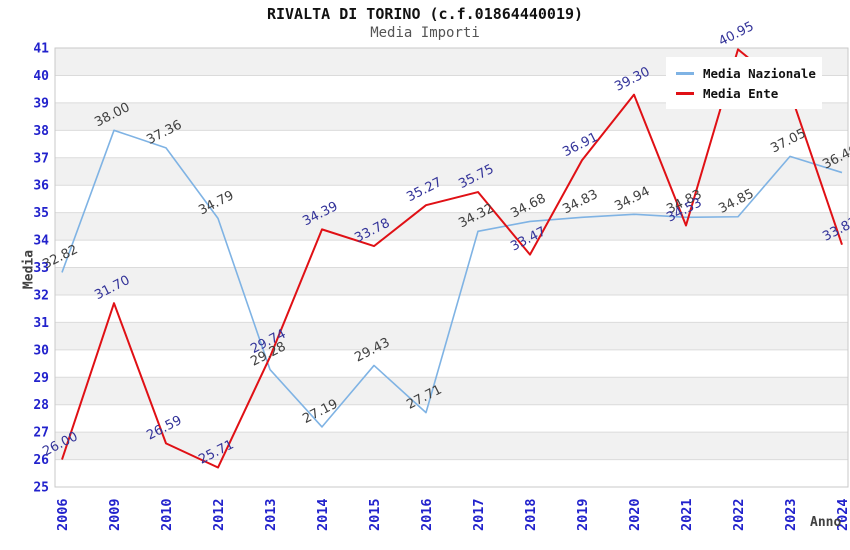 This screenshot has height=550, width=850. Describe the element at coordinates (425, 14) in the screenshot. I see `chart-title: RIVALTA DI TORINO (c.f.01864440019)` at that location.